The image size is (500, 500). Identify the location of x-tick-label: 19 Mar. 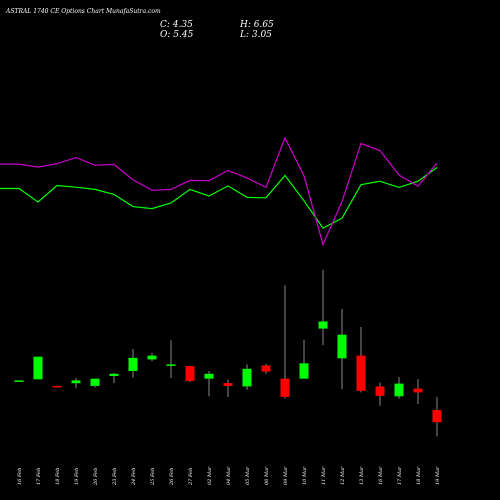
(438, 475).